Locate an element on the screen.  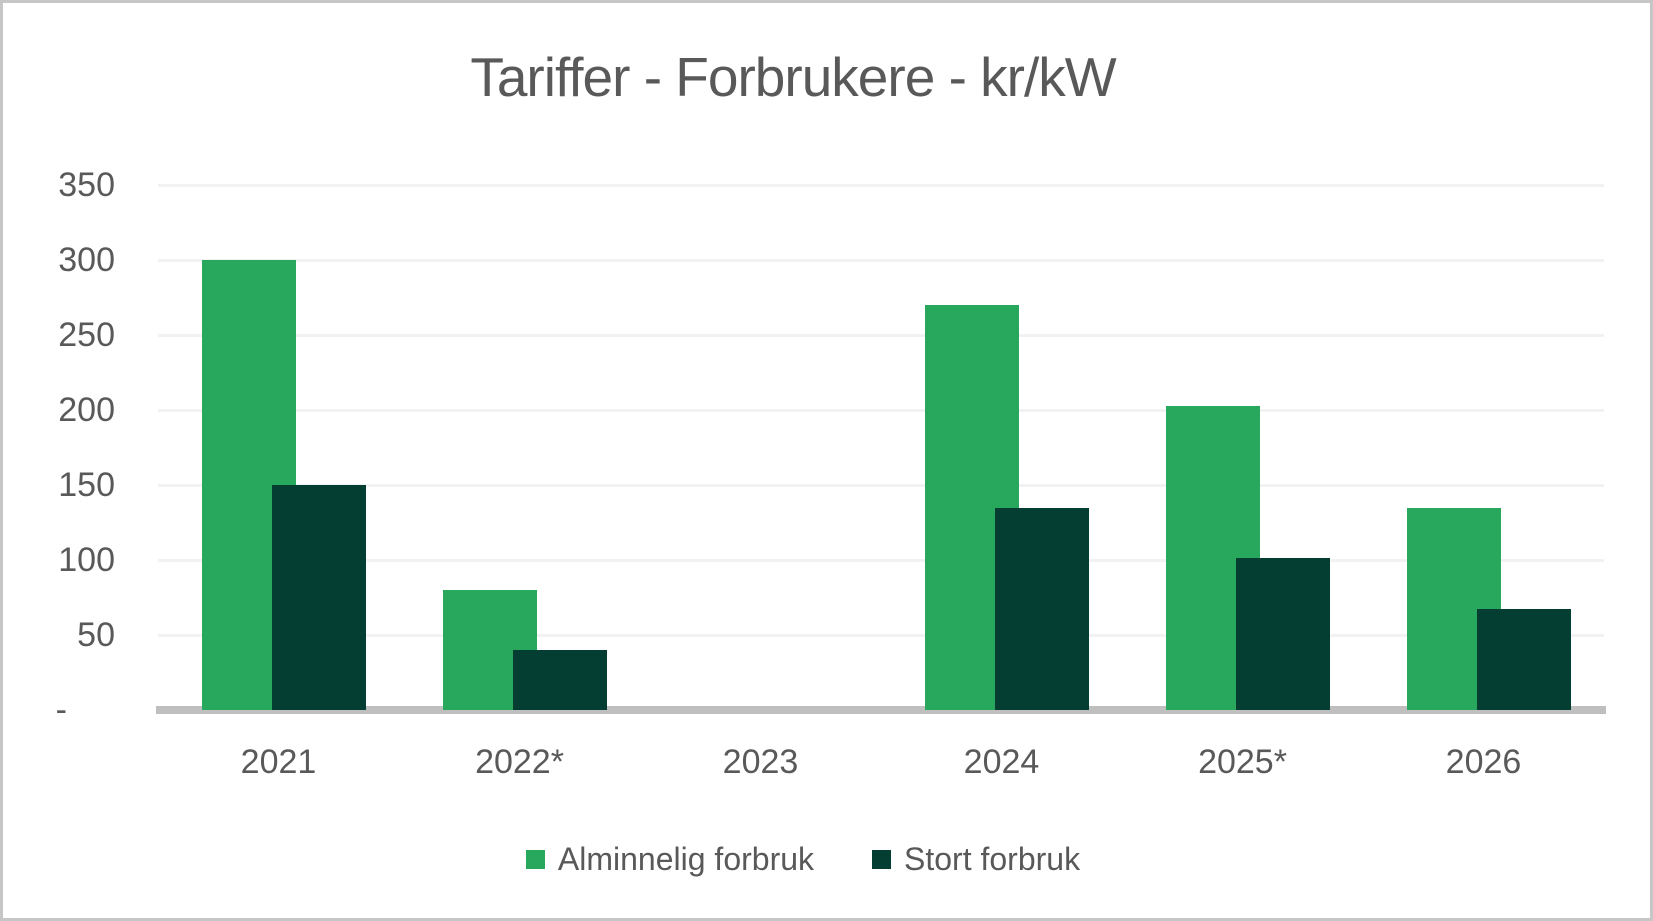
bar-2021-stort-forbruk is located at coordinates (318, 597).